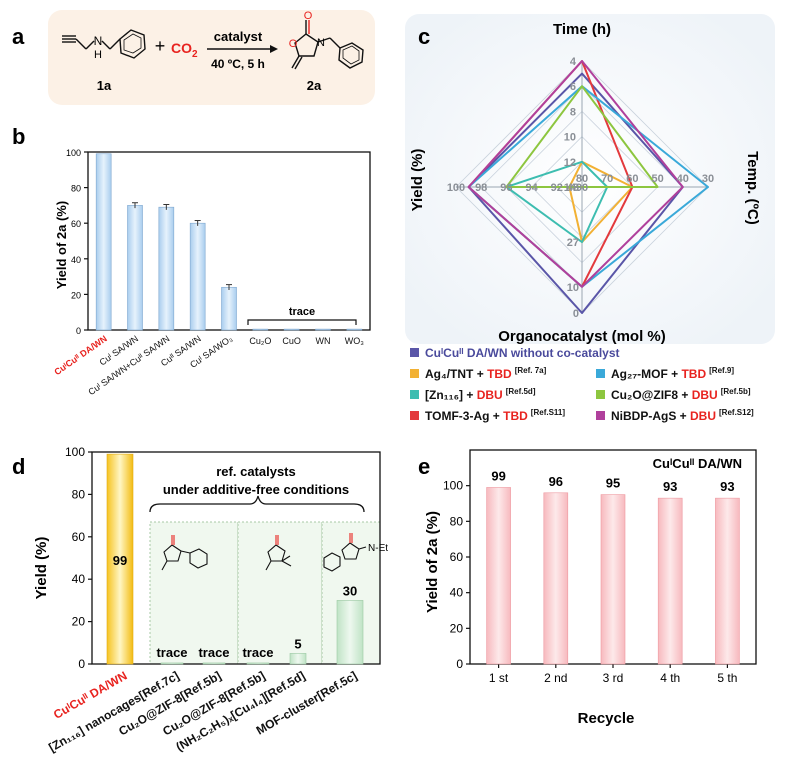 This screenshot has width=800, height=758. I want to click on d-axis-frame, so click(236, 558).